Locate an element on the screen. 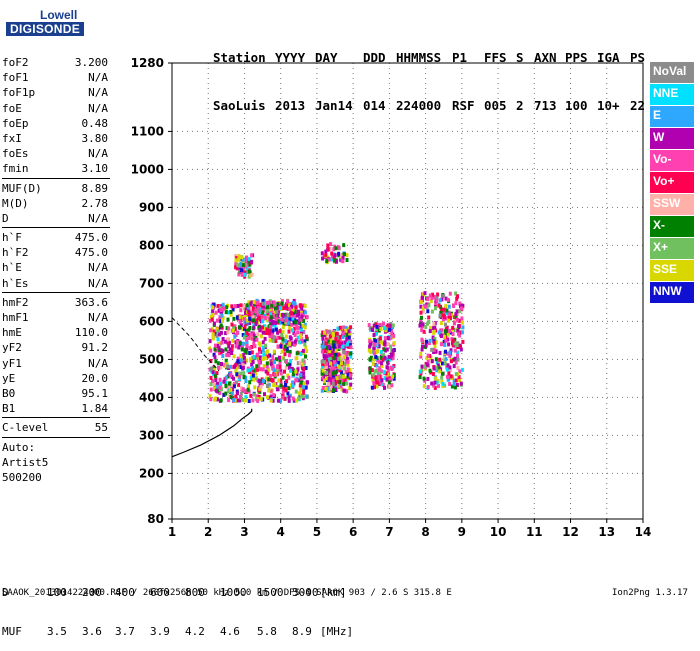 Image resolution: width=700 pixels, height=651 pixels. footer-value: 200 is located at coordinates (92, 592).